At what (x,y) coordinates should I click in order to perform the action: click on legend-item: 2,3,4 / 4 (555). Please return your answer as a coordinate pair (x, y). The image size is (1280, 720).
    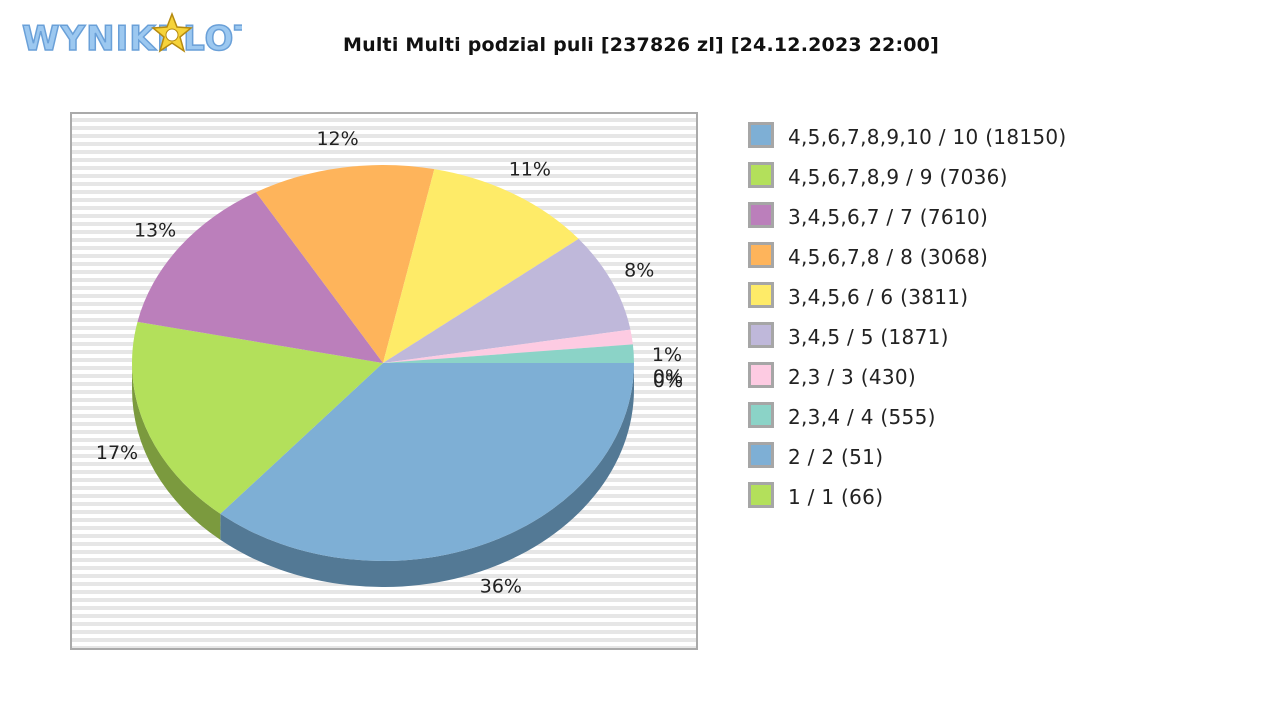
    Looking at the image, I should click on (1008, 420).